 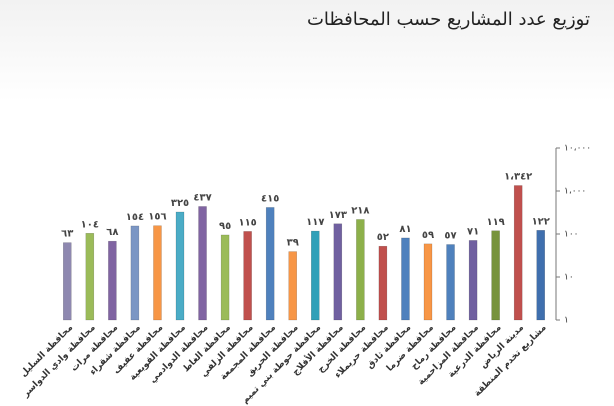 What do you see at coordinates (157, 217) in the screenshot?
I see `value-label: ١٥٦` at bounding box center [157, 217].